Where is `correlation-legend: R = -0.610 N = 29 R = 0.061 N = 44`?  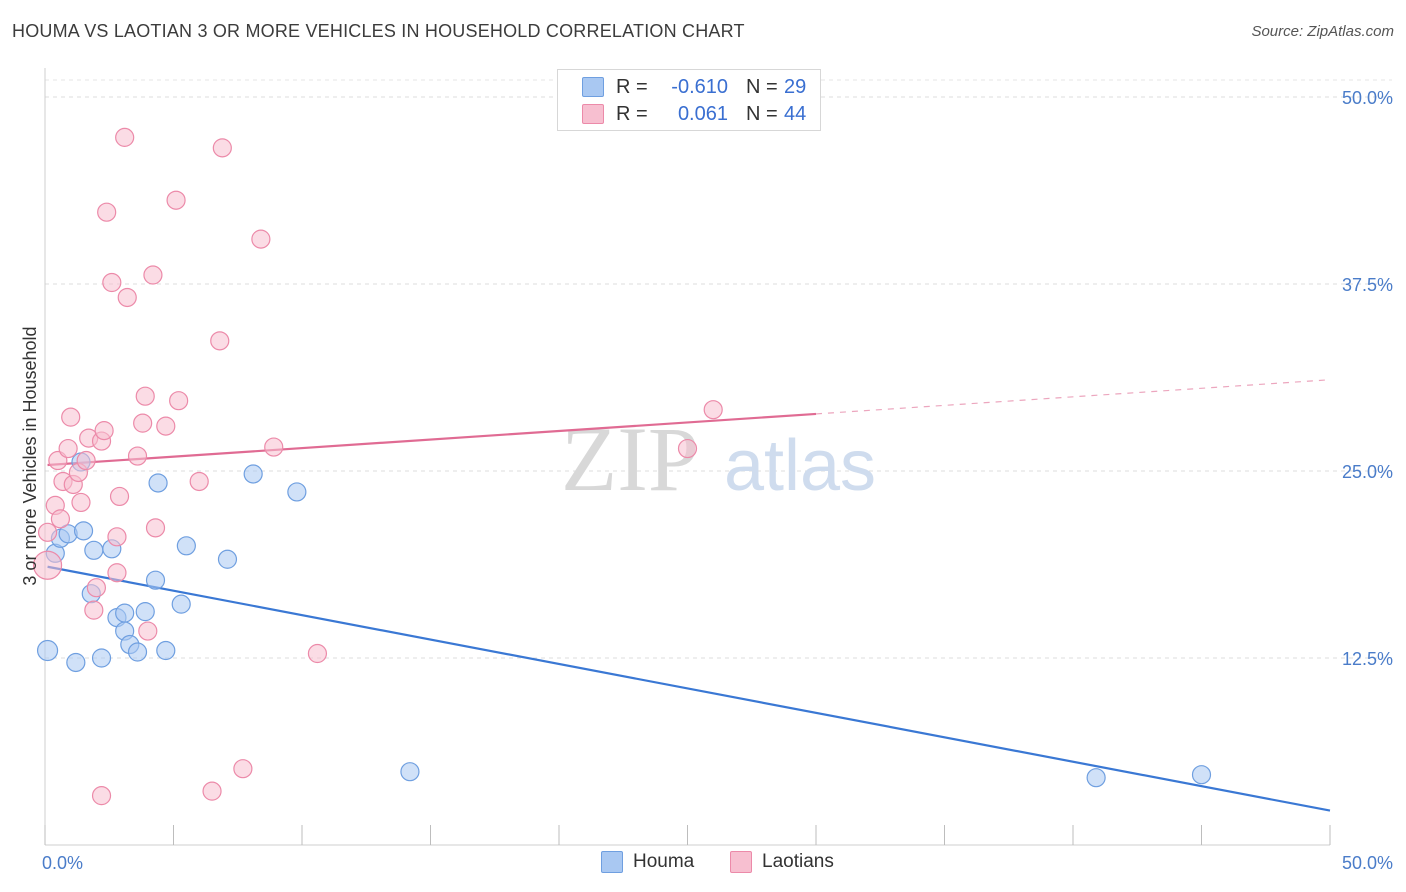
correlation-legend: R = -0.610 N = 29 R = 0.061 N = 44 is located at coordinates (689, 100).